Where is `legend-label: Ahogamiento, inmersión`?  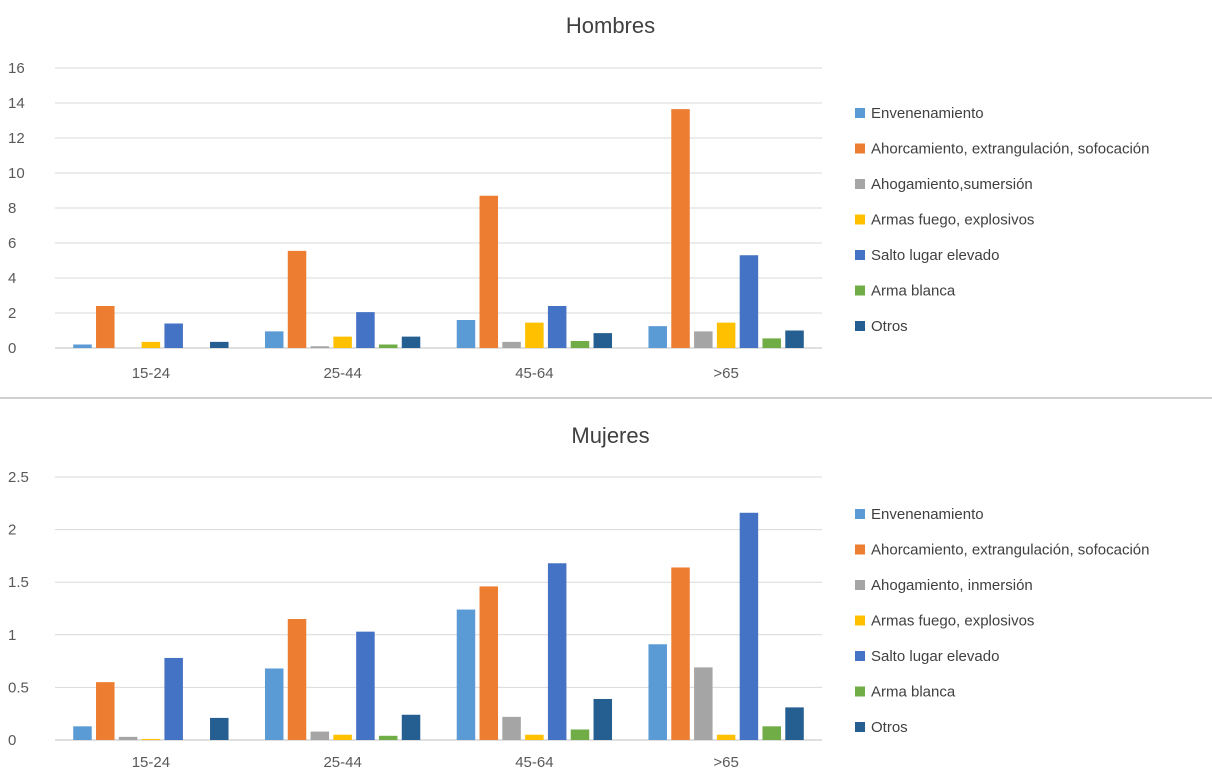
legend-label: Ahogamiento, inmersión is located at coordinates (952, 585).